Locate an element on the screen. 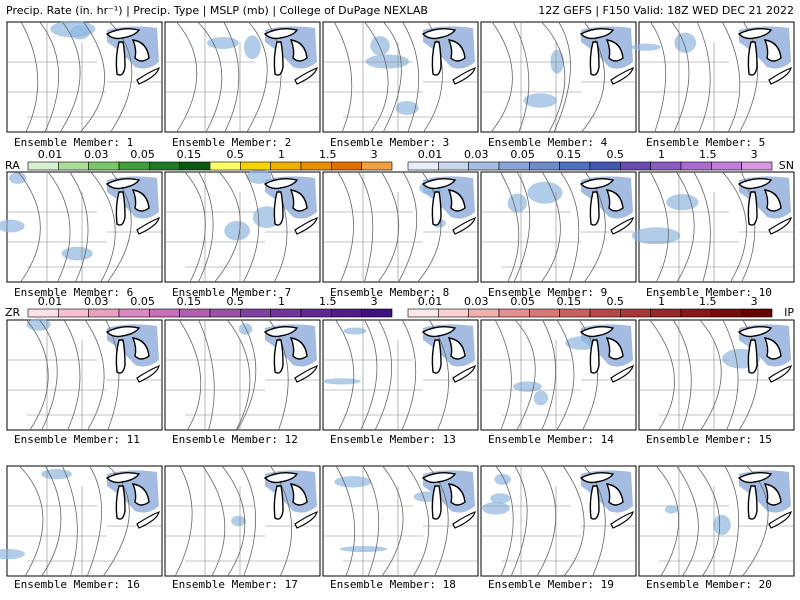  panel-label: Ensemble Member: 10 is located at coordinates (709, 292).